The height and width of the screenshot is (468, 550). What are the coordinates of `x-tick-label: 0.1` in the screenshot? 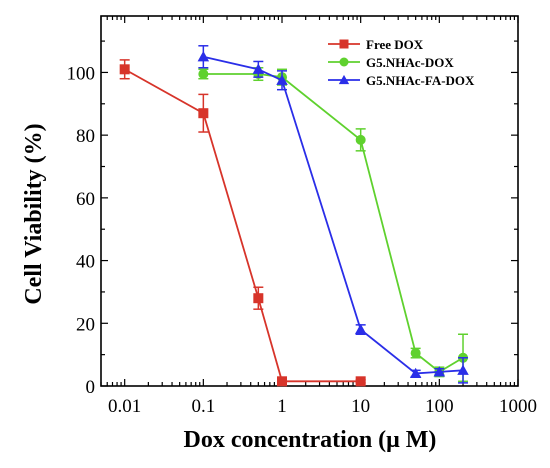 It's located at (203, 406).